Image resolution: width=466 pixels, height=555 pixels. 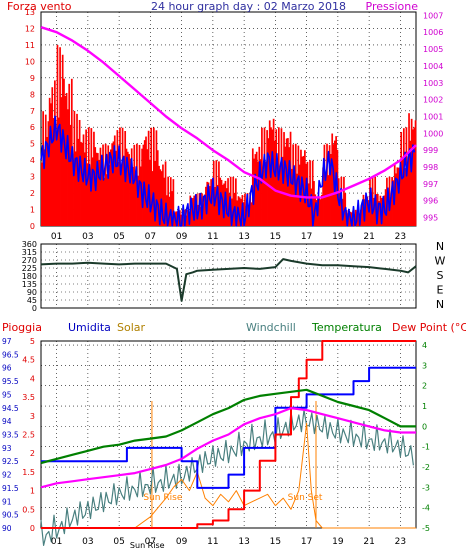 I want to click on tick-label-humidity: 95, so click(x=7, y=394).